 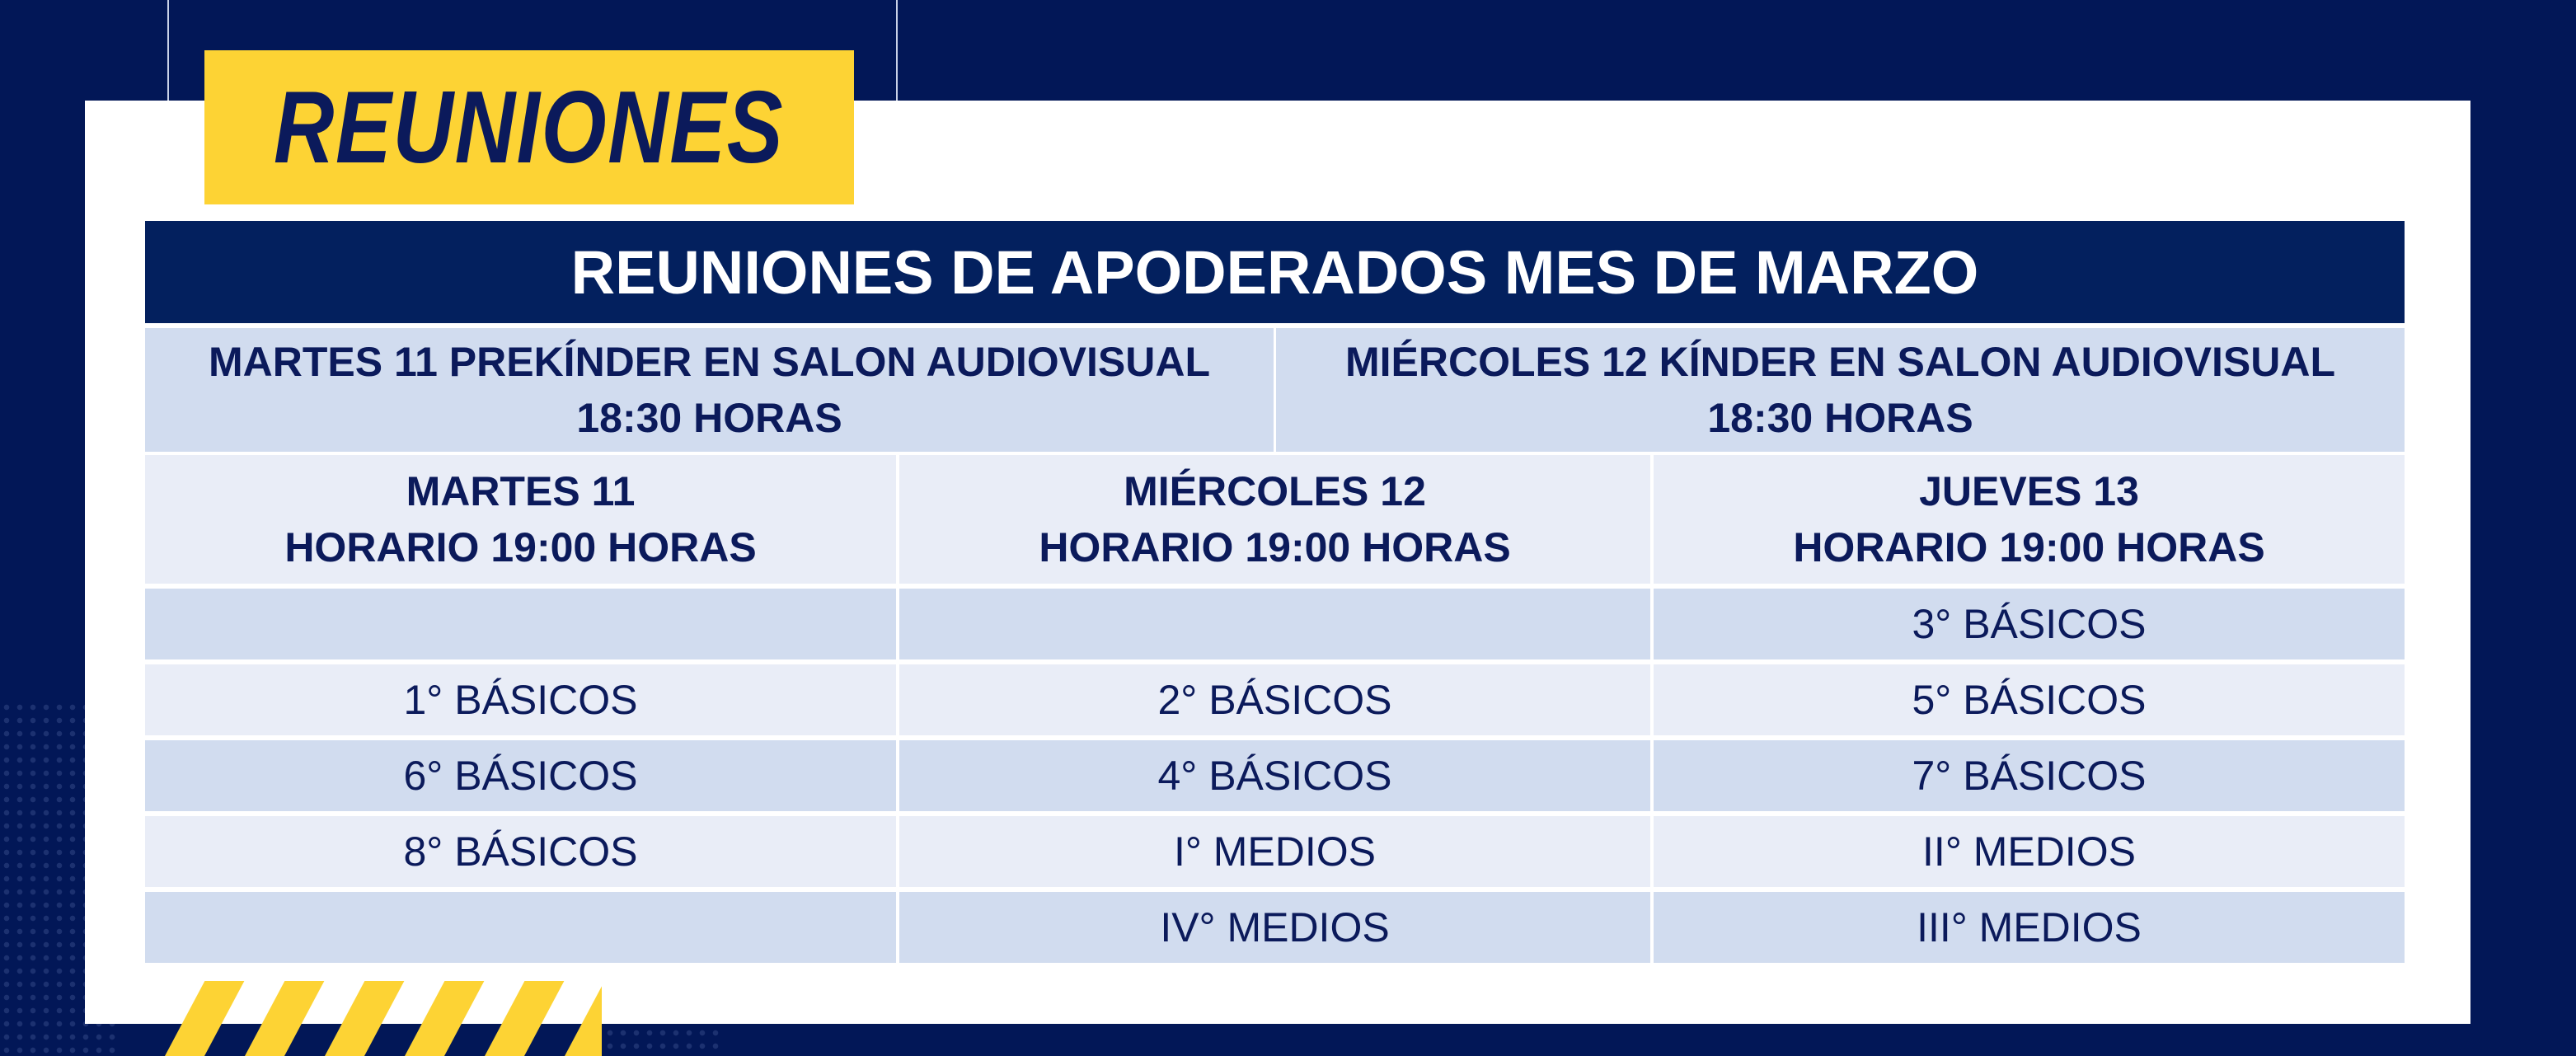 I want to click on column-header-wednesday: MIÉRCOLES 12 HORARIO 19:00 HORAS, so click(x=1274, y=519).